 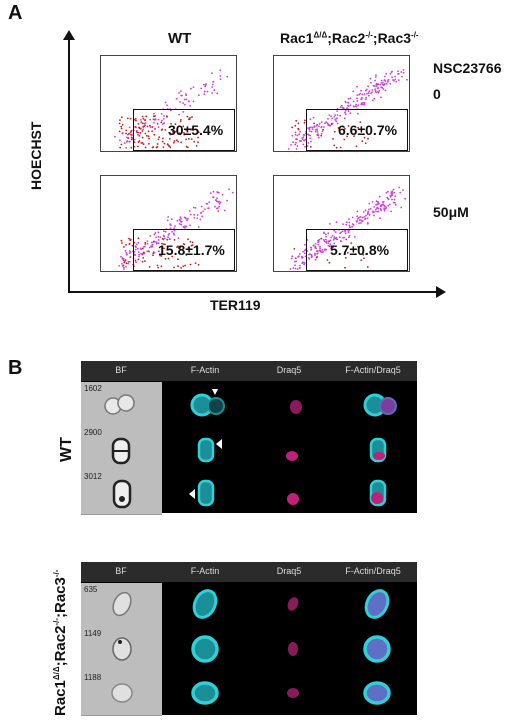 I want to click on ko-name-2: ;Rac2, so click(x=346, y=38).